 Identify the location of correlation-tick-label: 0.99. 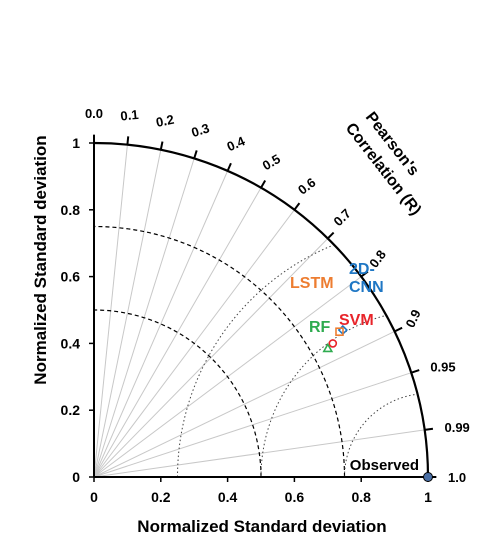
(456, 427).